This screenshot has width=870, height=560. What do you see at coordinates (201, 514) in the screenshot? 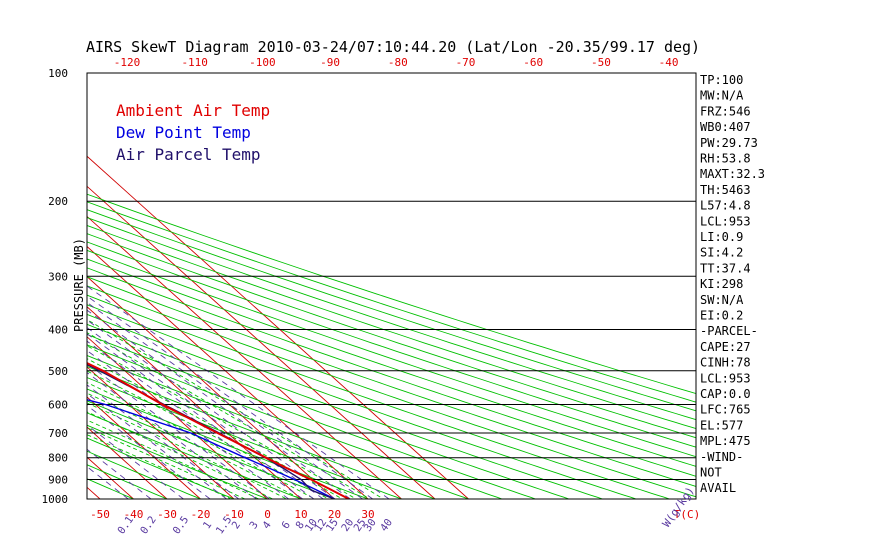
I see `bottom-temp-tick-label: -20` at bounding box center [201, 514].